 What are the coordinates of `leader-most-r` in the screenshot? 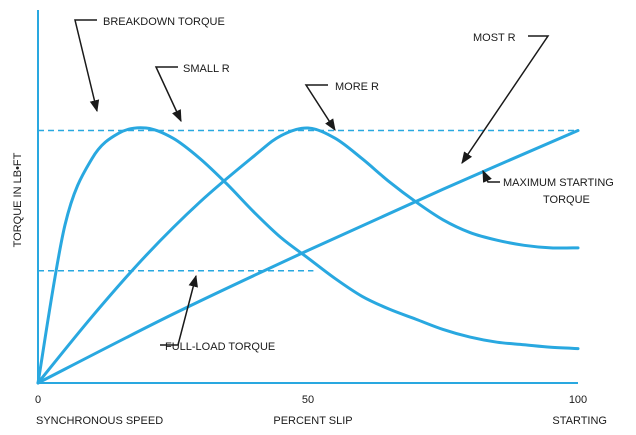 It's located at (505, 99).